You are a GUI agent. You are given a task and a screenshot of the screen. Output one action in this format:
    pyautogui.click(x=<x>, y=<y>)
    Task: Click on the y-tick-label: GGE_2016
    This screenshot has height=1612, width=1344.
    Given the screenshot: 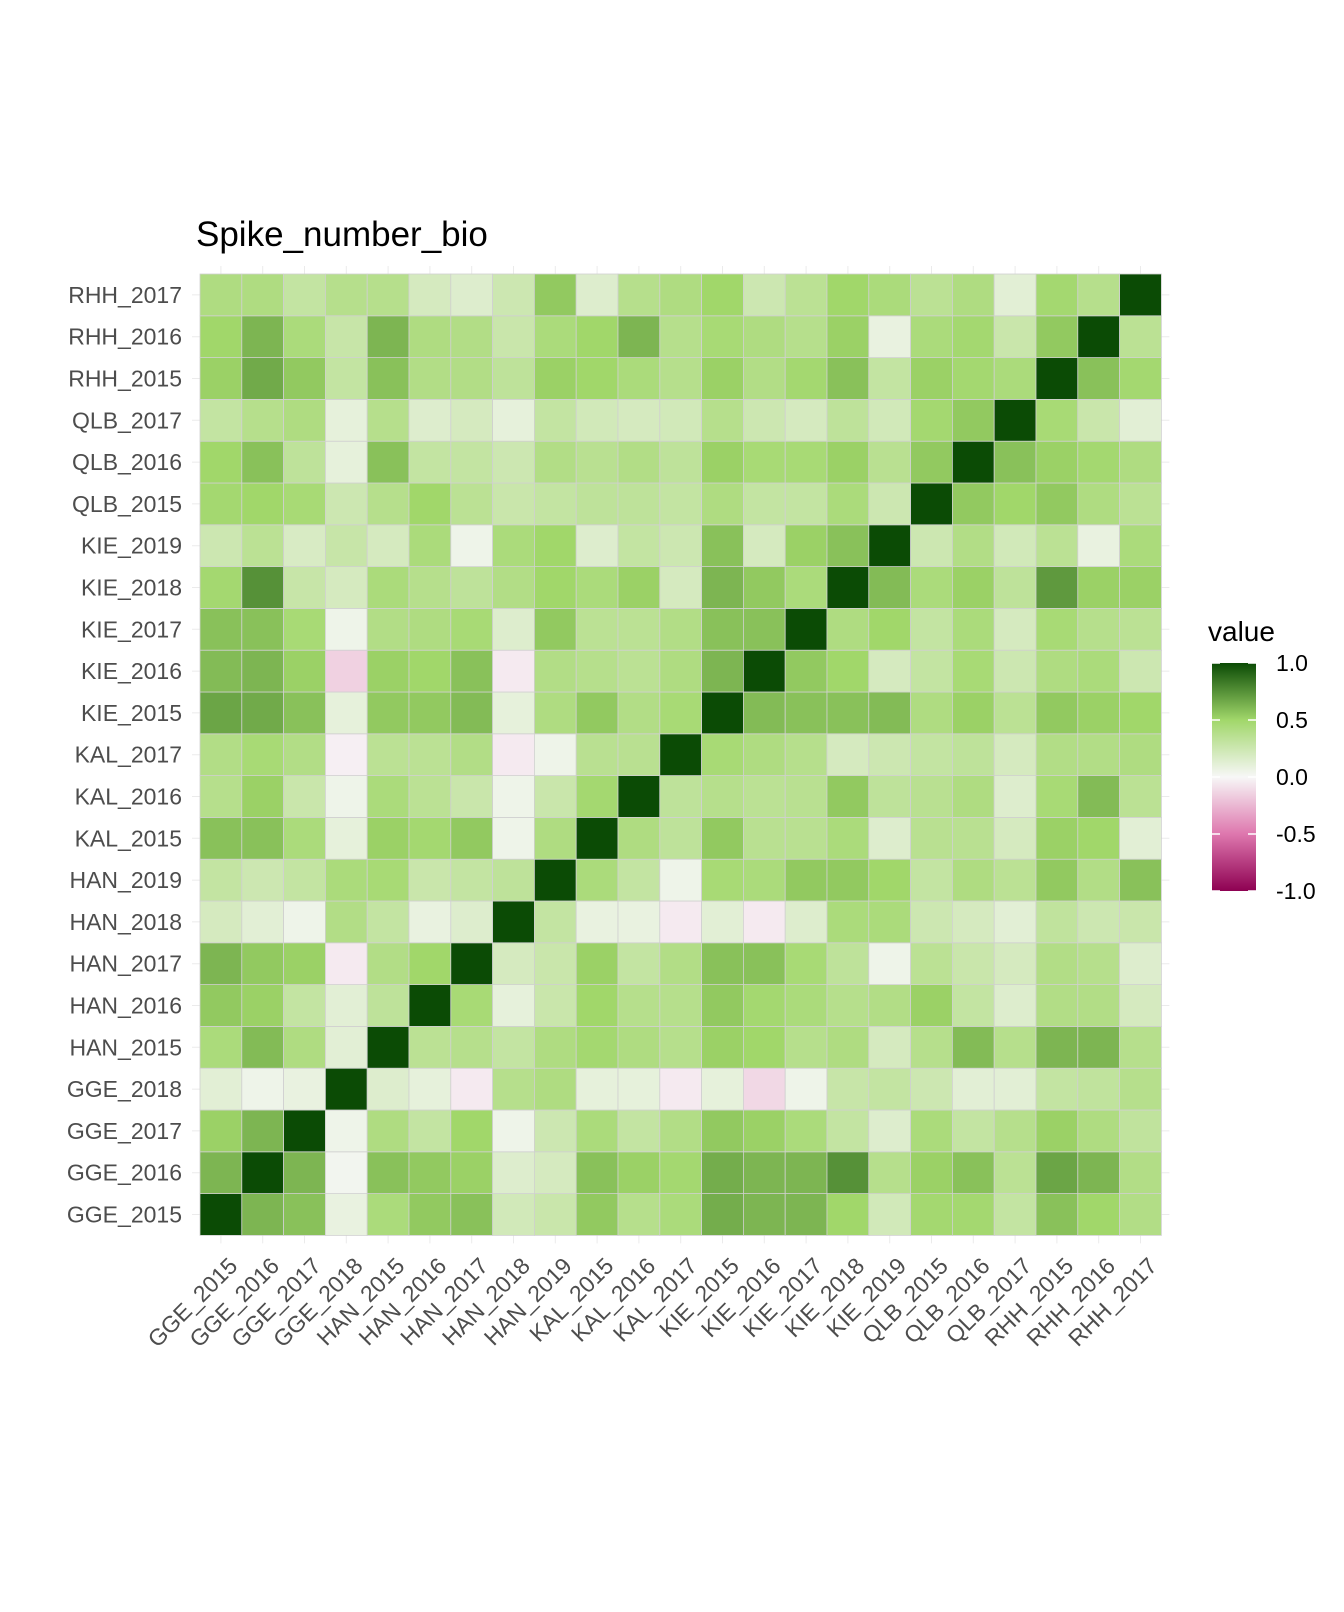 What is the action you would take?
    pyautogui.click(x=124, y=1173)
    